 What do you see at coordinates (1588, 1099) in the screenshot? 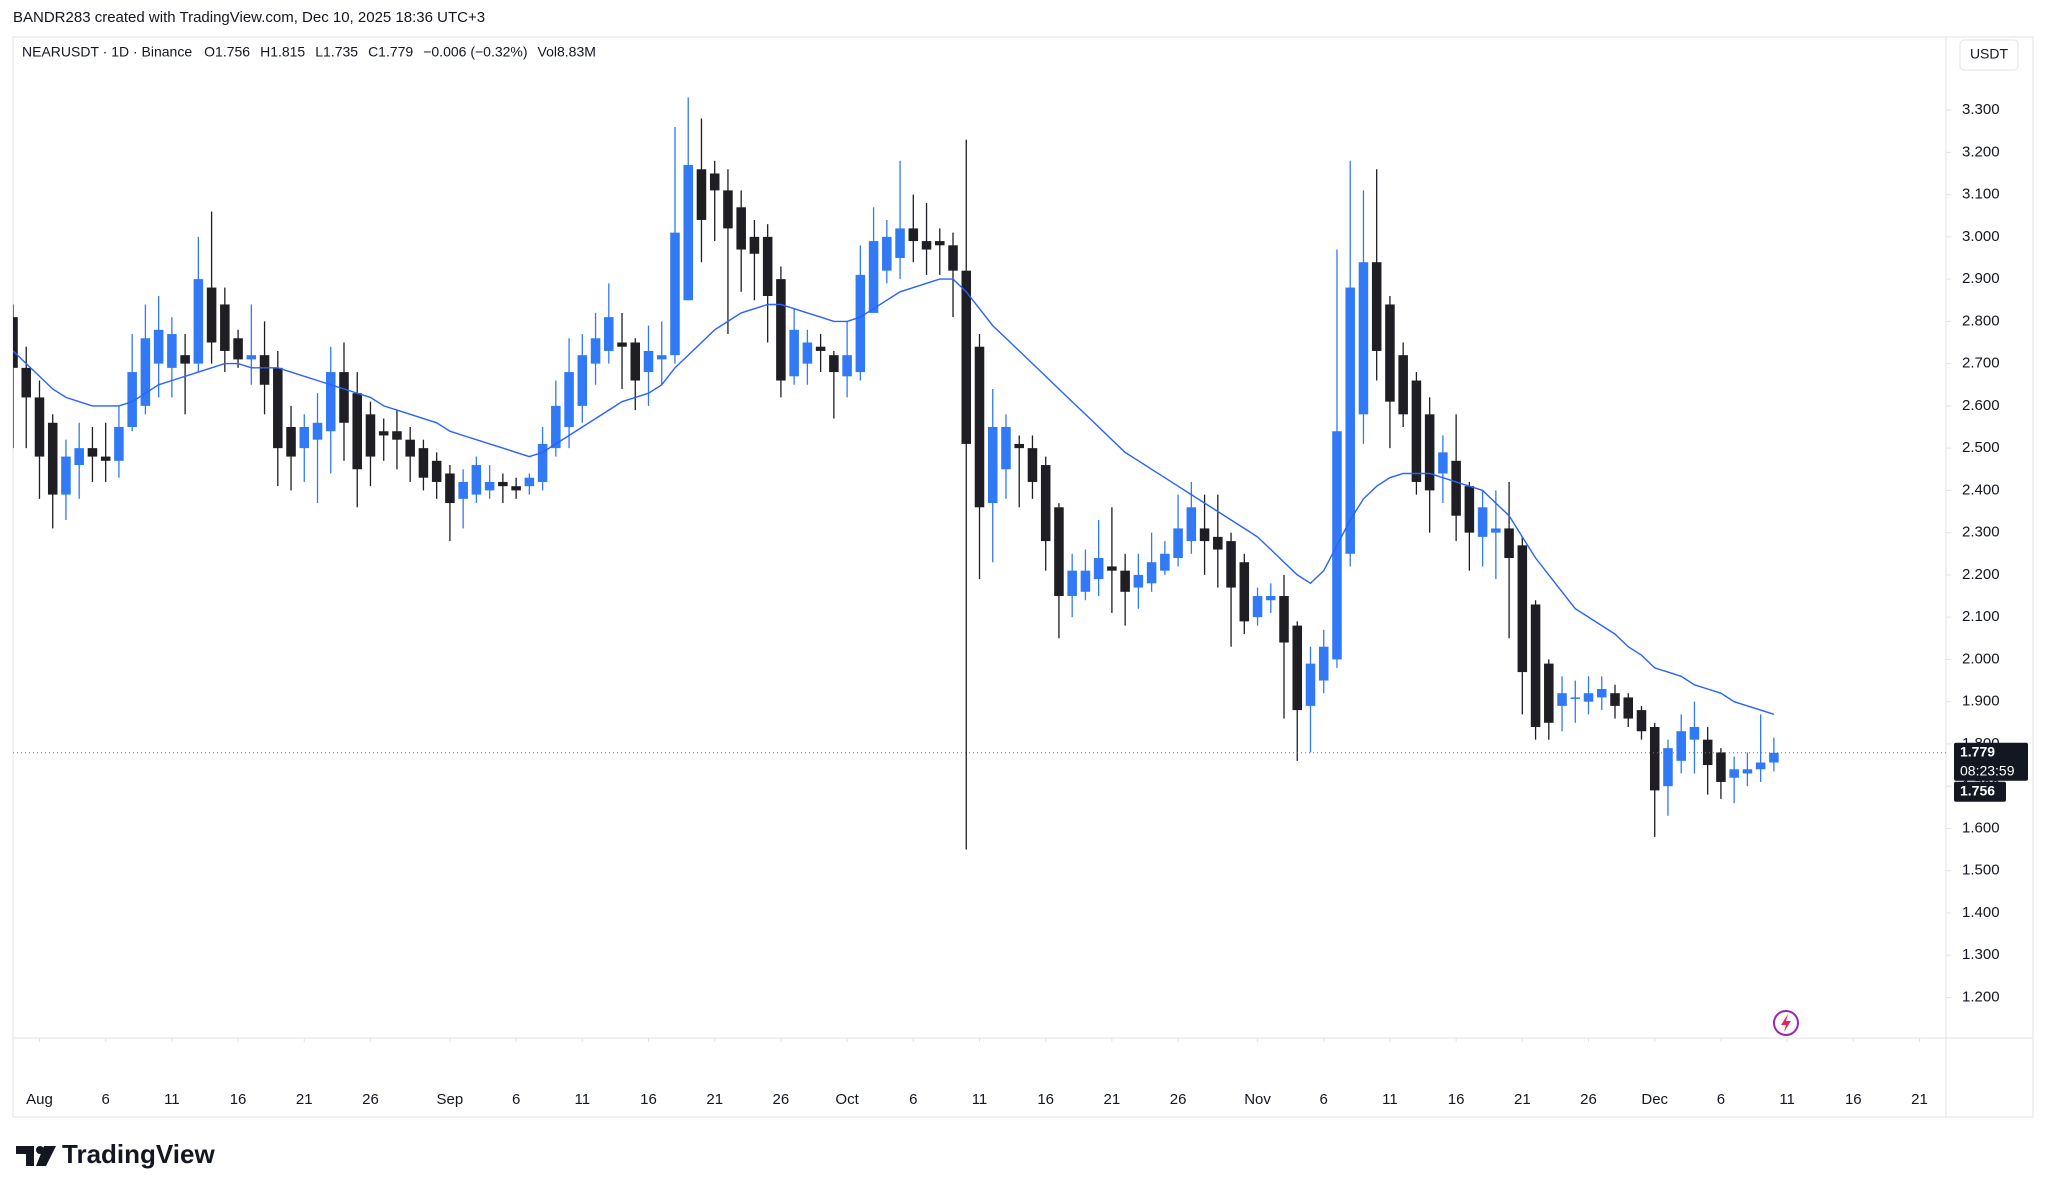
I see `x-tick-label: 26` at bounding box center [1588, 1099].